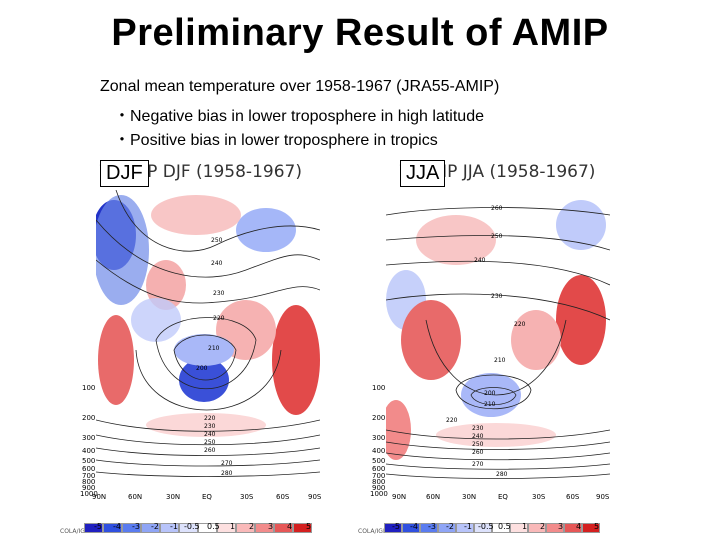 This screenshot has height=540, width=720. Describe the element at coordinates (124, 173) in the screenshot. I see `season-label-djf: DJF` at that location.